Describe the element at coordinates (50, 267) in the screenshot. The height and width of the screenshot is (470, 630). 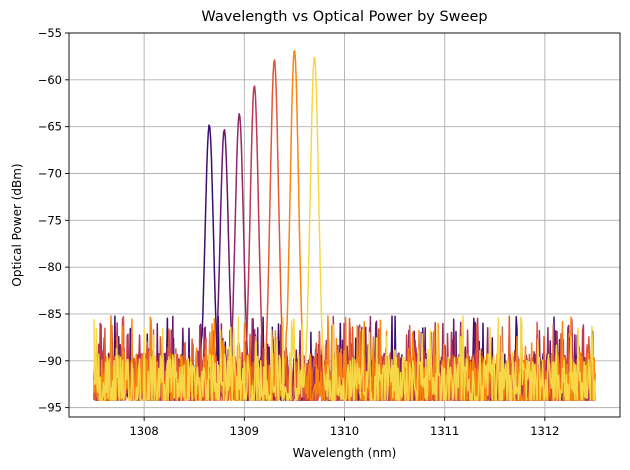
I see `y-tick-label: −80` at that location.